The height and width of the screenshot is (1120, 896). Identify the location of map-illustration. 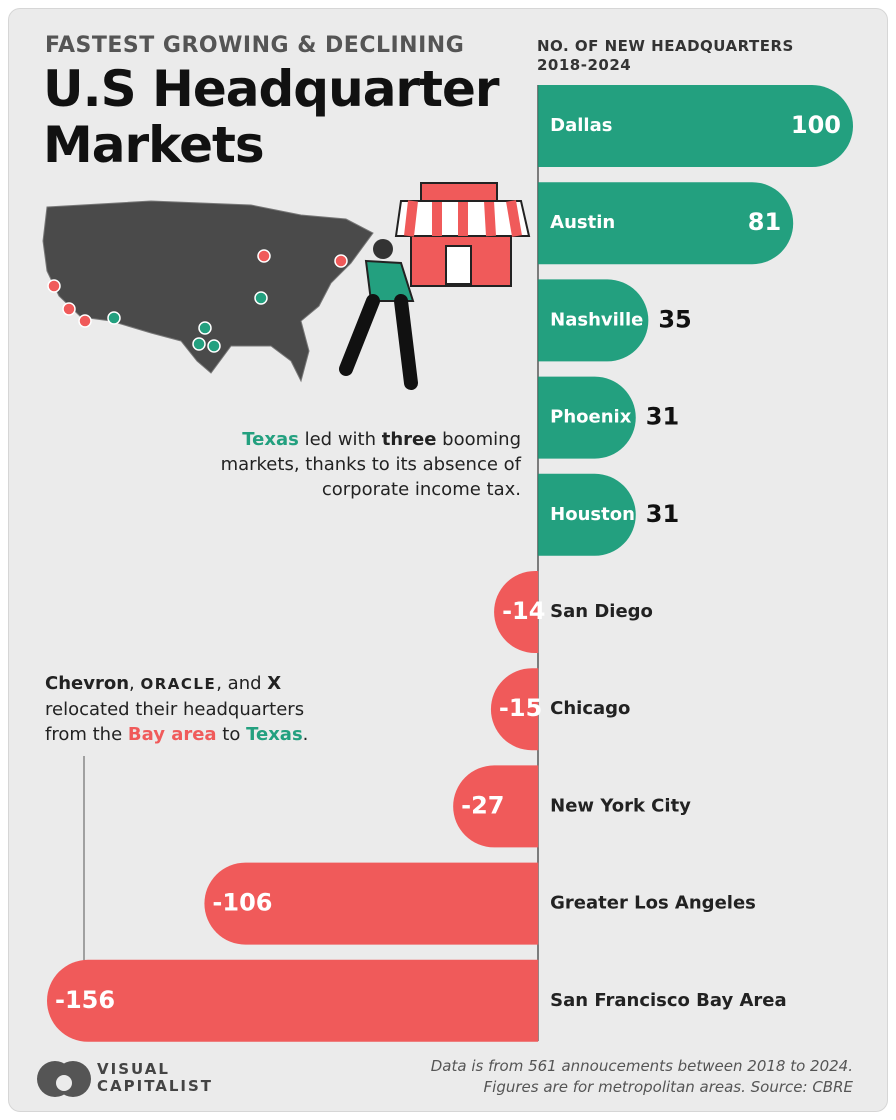
(286, 286).